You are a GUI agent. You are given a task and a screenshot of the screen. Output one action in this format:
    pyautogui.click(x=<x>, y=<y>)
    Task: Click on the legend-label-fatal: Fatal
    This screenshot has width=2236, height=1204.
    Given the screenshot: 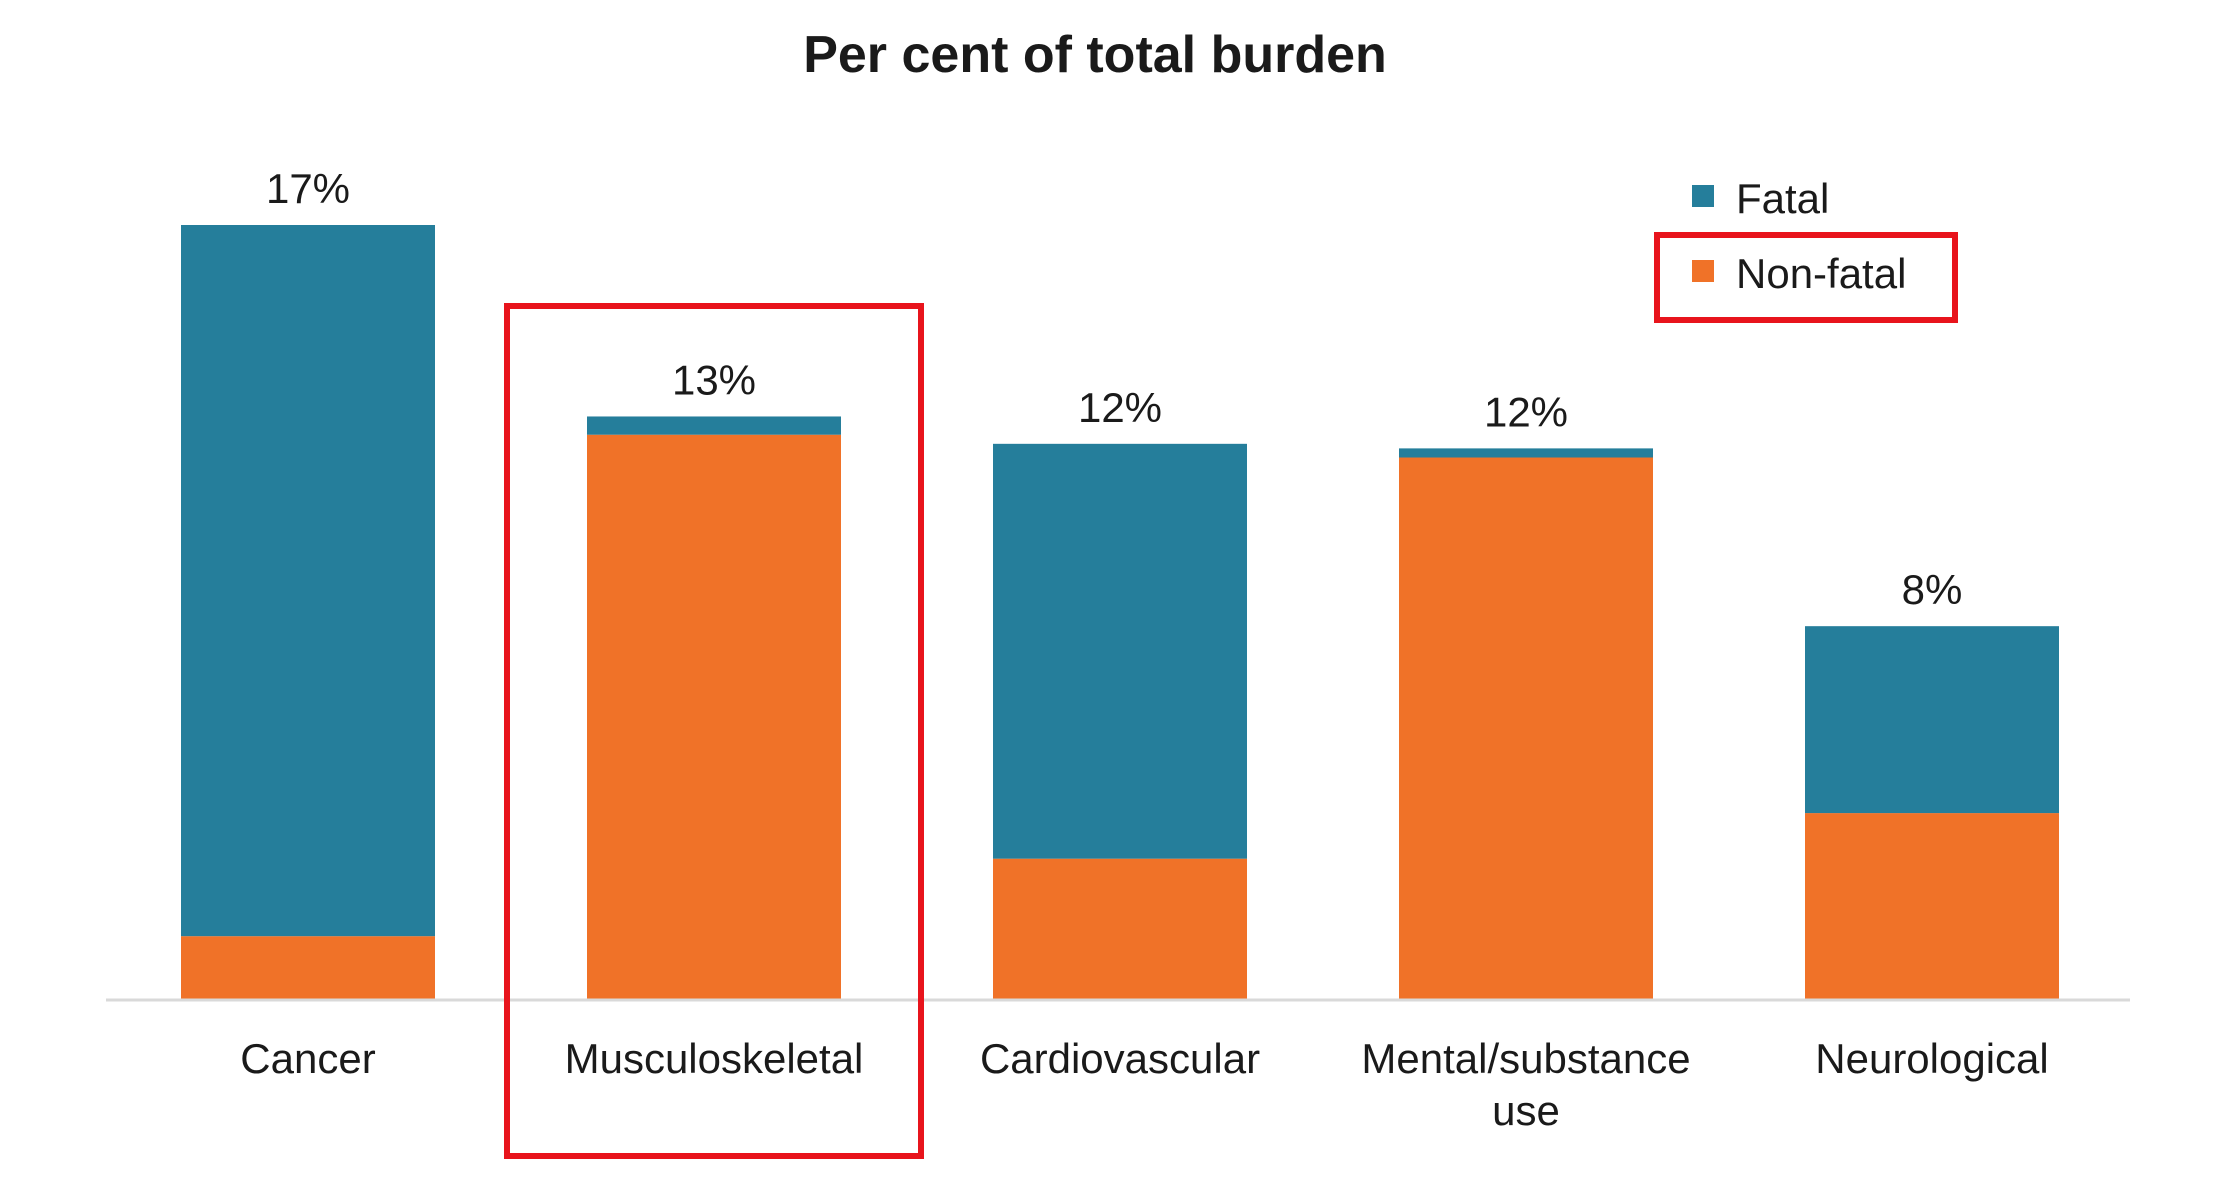 What is the action you would take?
    pyautogui.click(x=1782, y=198)
    